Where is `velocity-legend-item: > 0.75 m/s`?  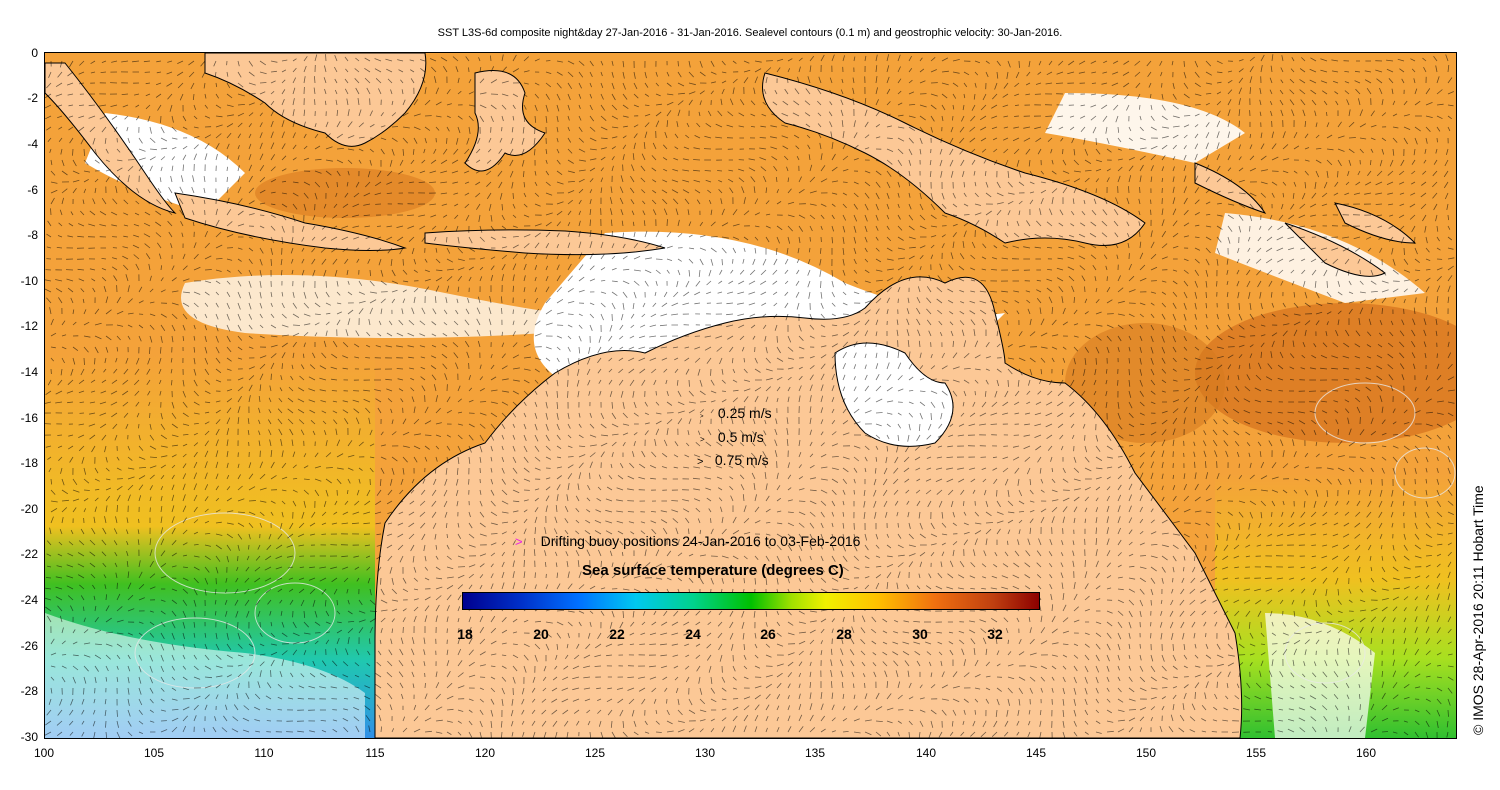
velocity-legend-item: > 0.75 m/s is located at coordinates (733, 460).